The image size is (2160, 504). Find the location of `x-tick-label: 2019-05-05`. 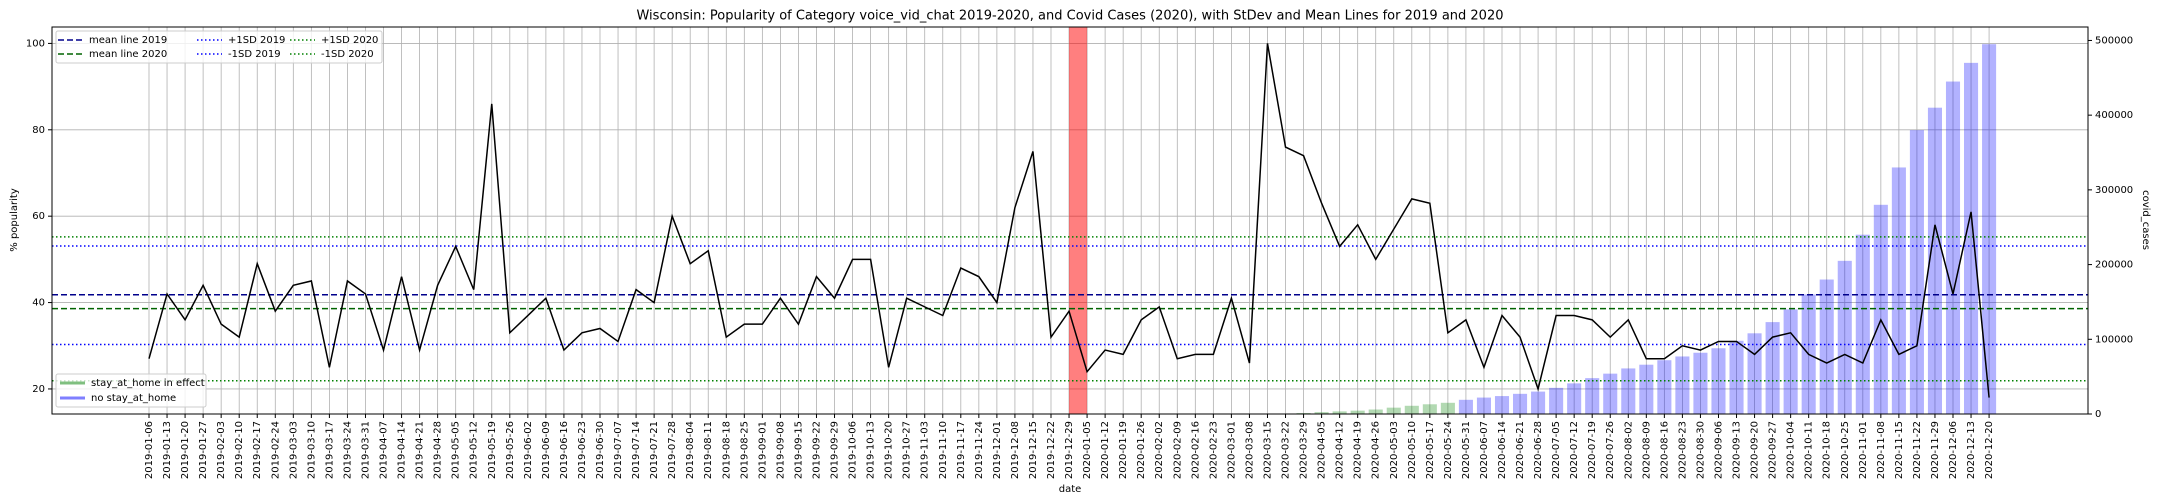

x-tick-label: 2019-05-05 is located at coordinates (456, 450).